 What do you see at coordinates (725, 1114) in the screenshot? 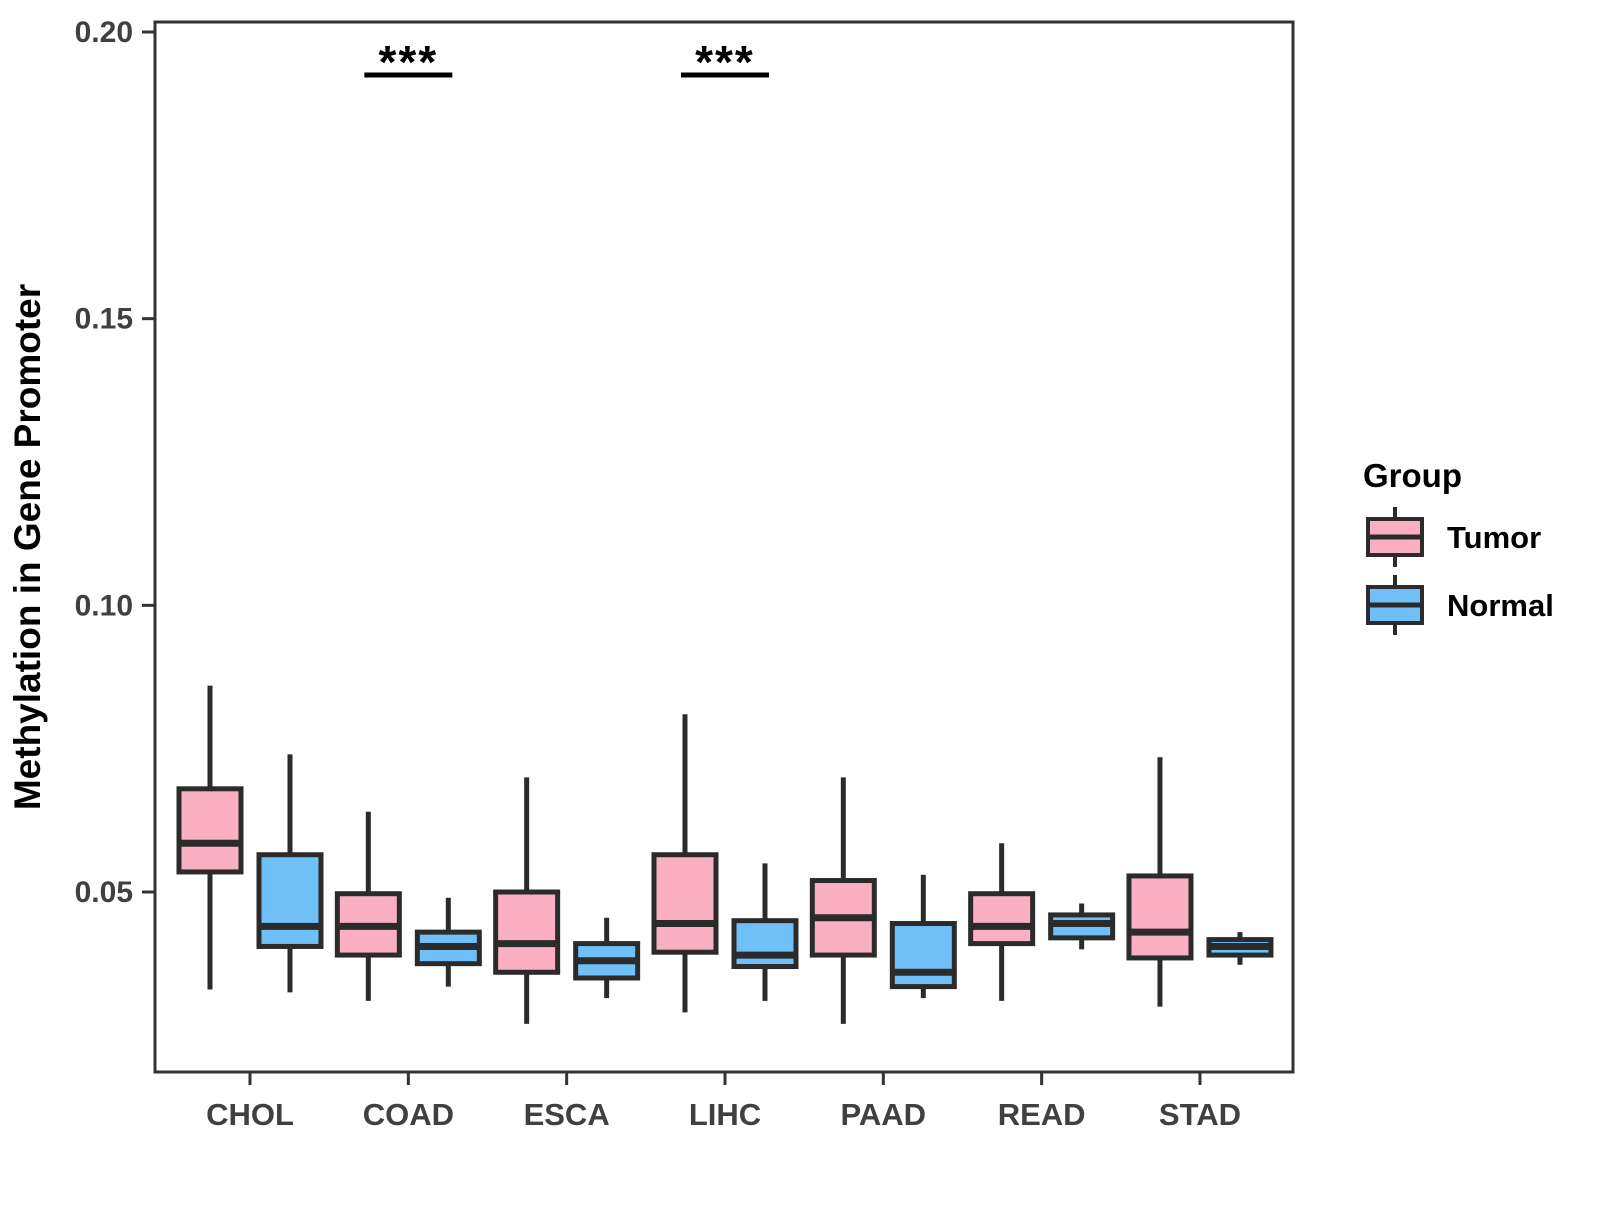
I see `x-tick-label-LIHC: LIHC` at bounding box center [725, 1114].